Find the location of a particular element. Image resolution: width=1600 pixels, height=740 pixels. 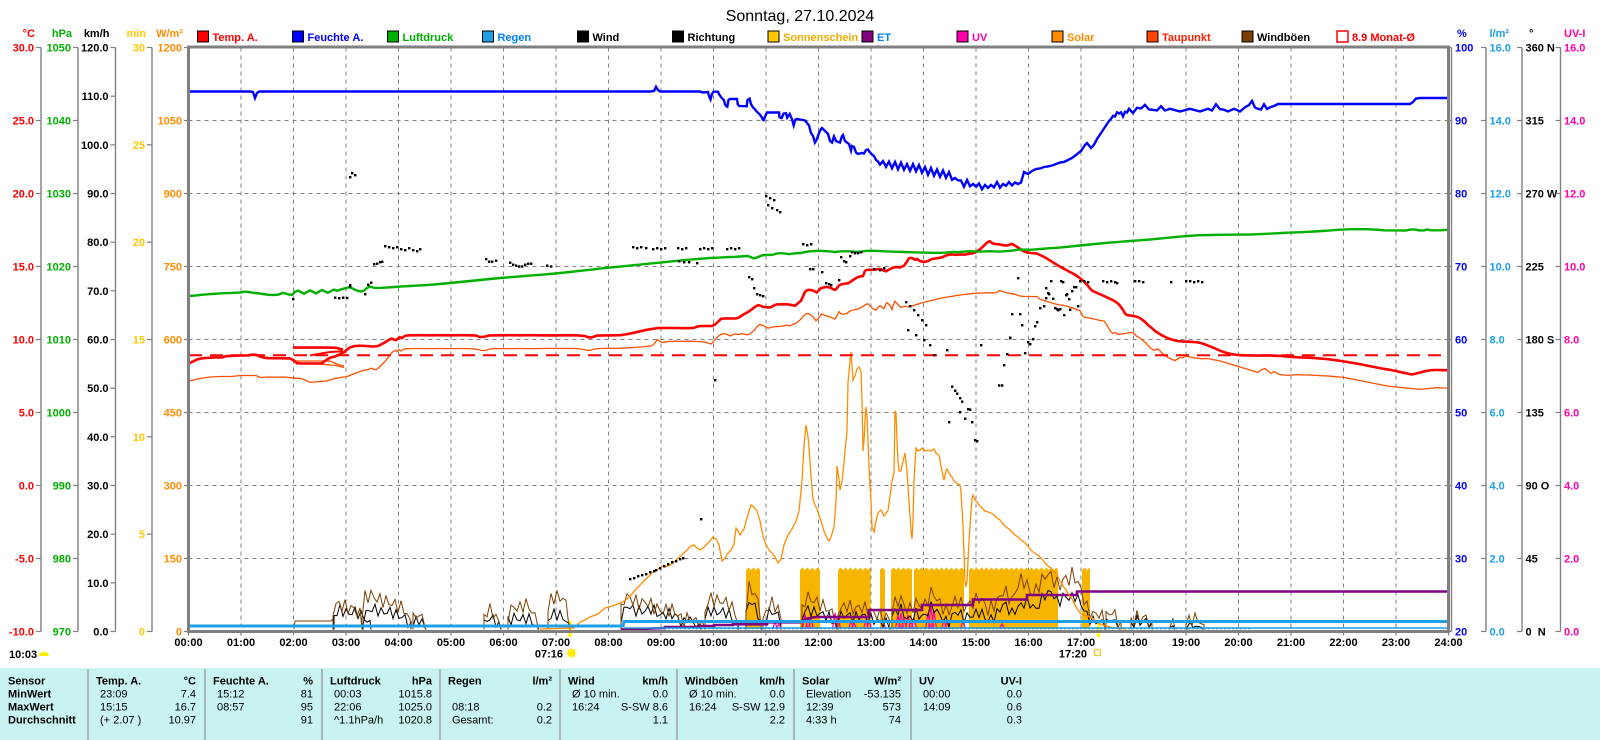

svg-text: 10:00 is located at coordinates (713, 643).